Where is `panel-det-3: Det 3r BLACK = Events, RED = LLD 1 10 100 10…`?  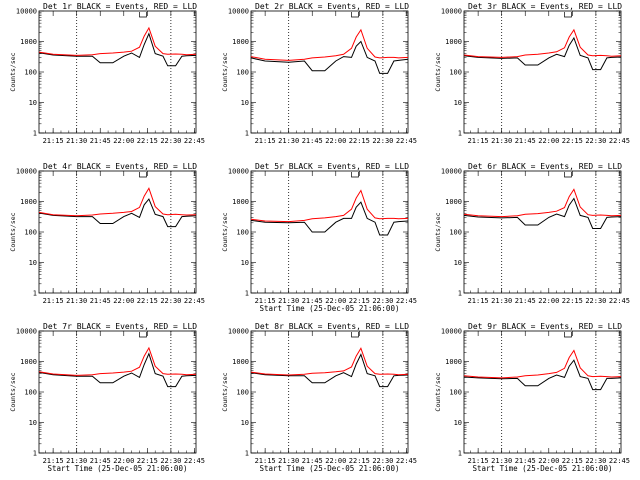
panel-det-3: Det 3r BLACK = Events, RED = LLD 1 10 100 10… is located at coordinates (532, 73).